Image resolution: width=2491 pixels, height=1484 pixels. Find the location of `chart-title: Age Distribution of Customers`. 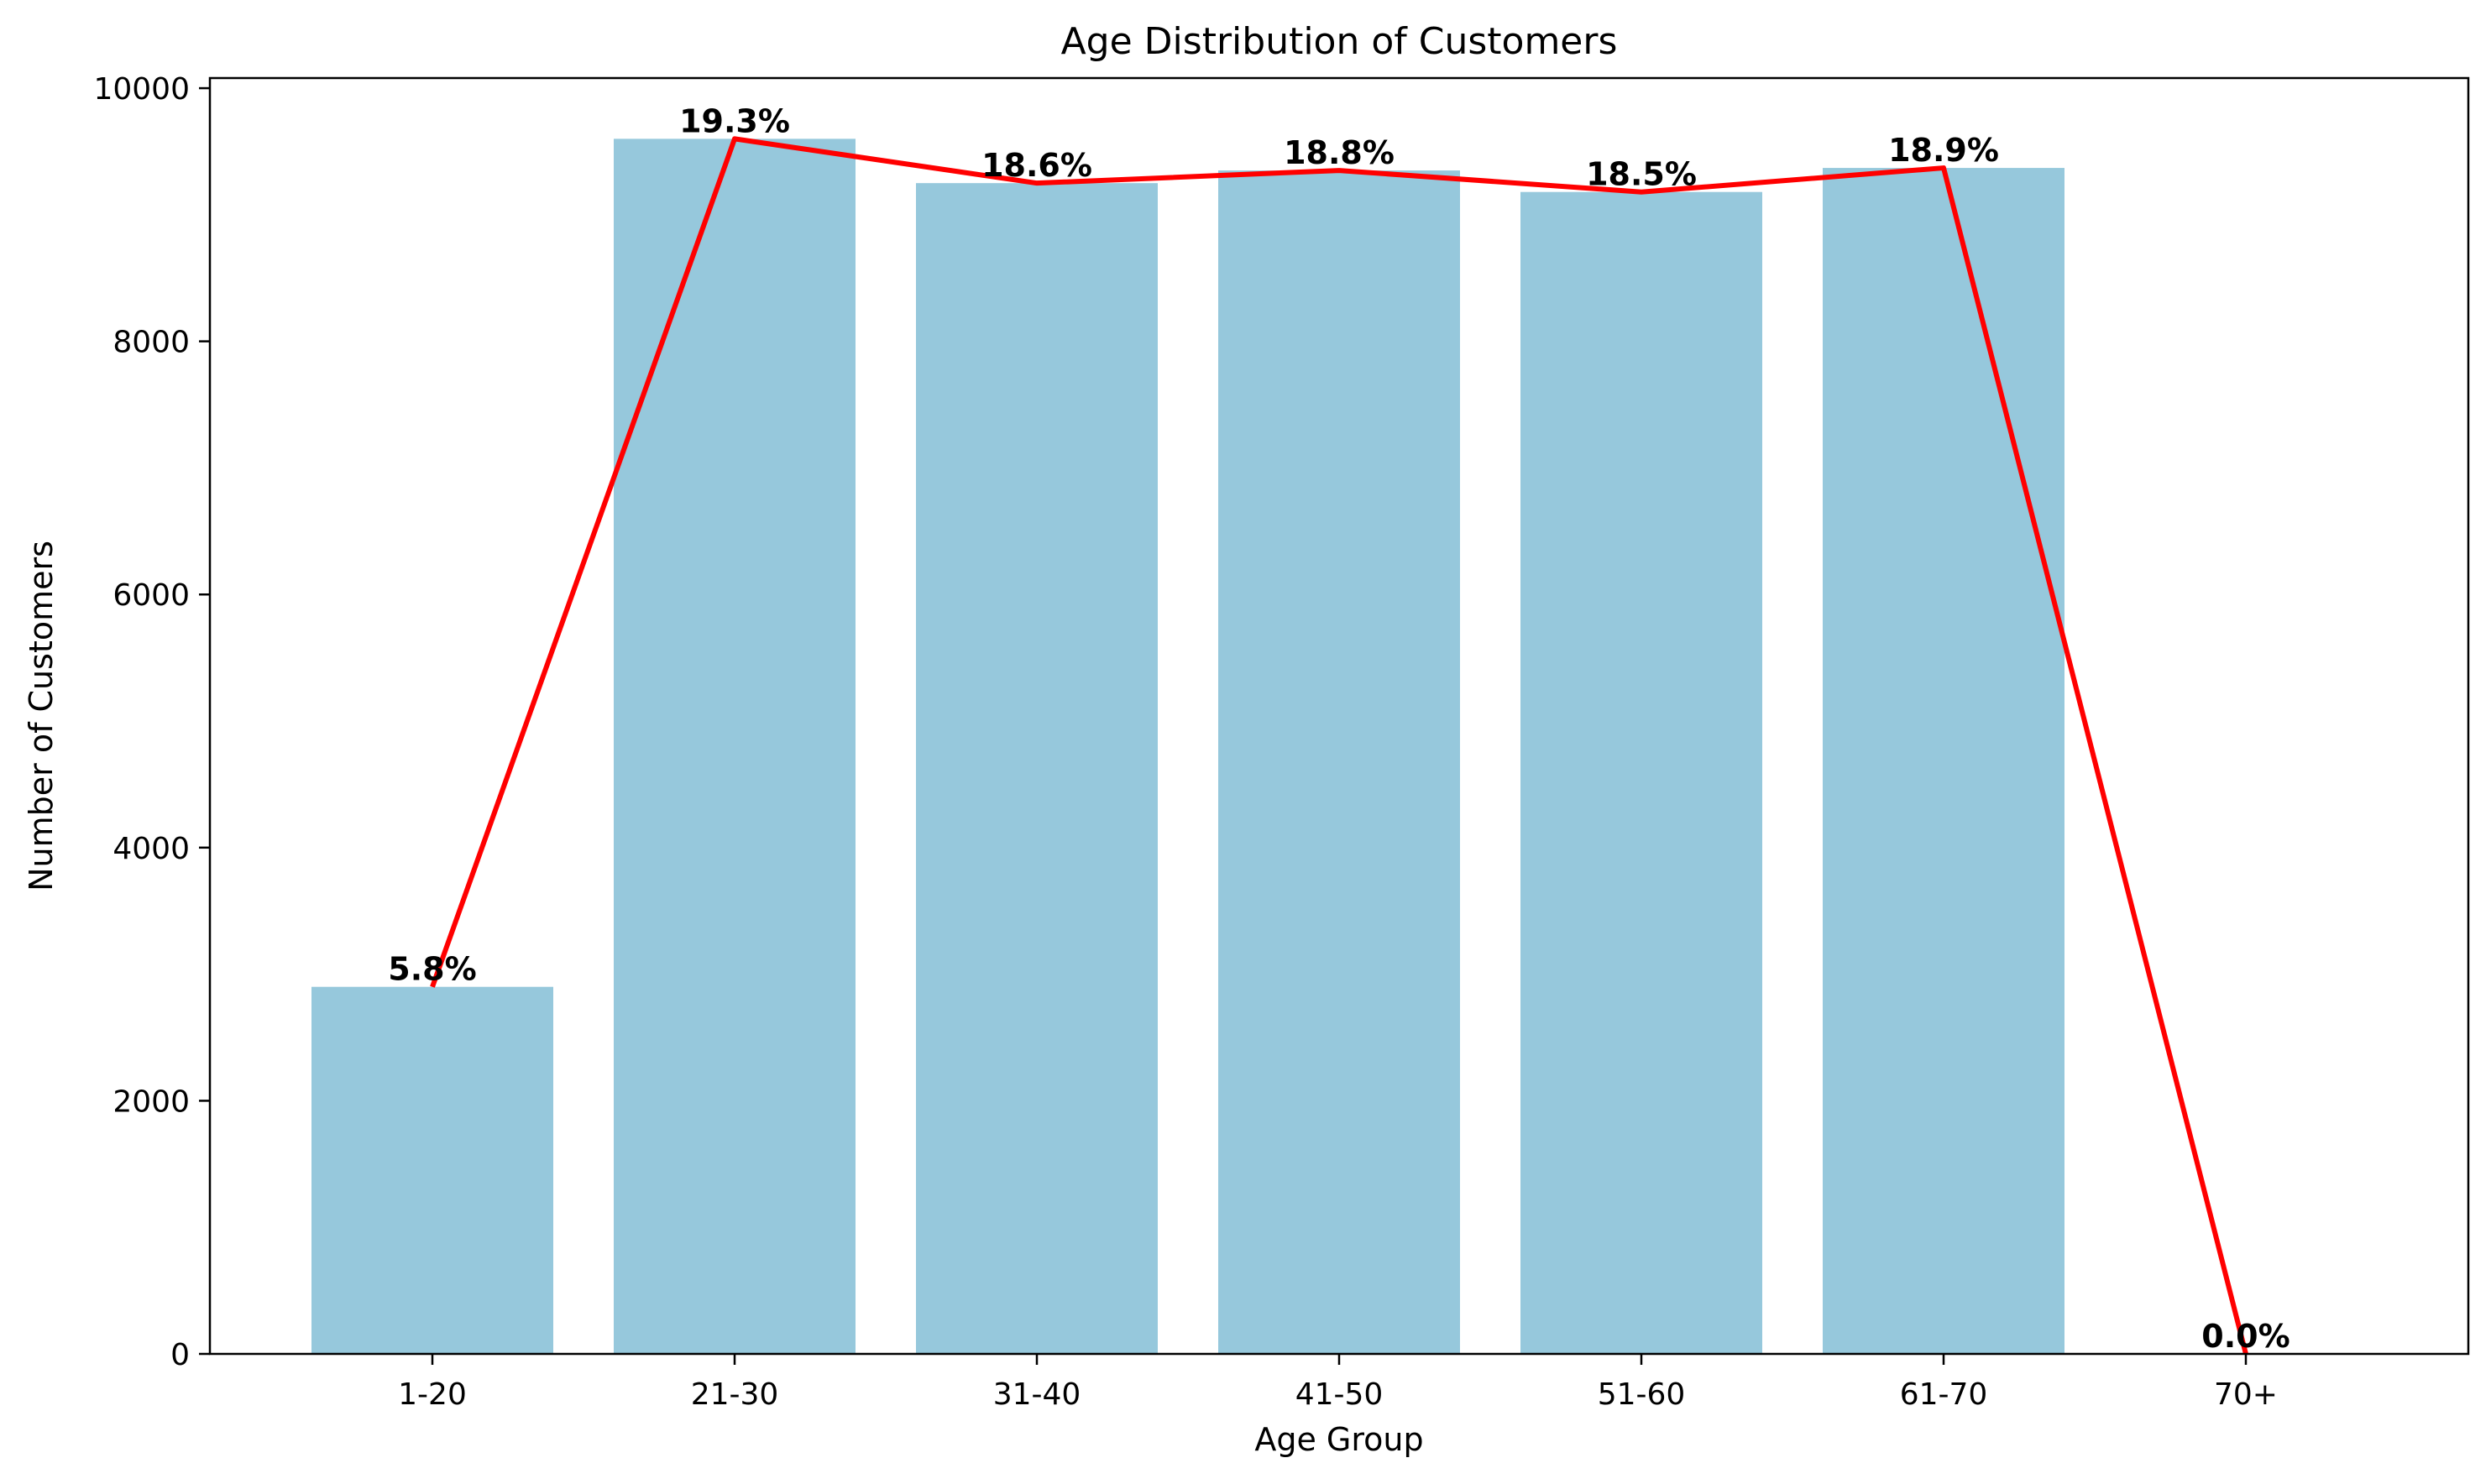

chart-title: Age Distribution of Customers is located at coordinates (1340, 41).